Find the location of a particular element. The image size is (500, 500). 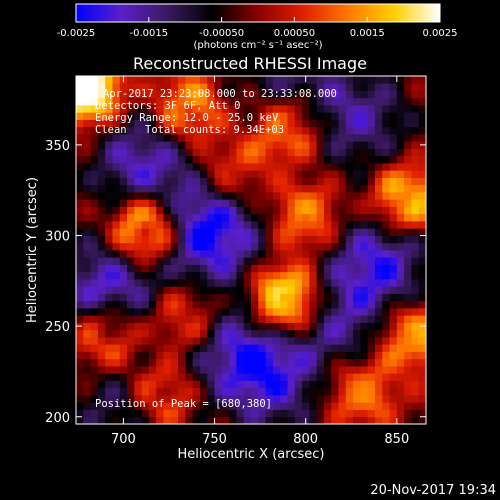

colorbar-tick-label: -0.0015 is located at coordinates (148, 33).